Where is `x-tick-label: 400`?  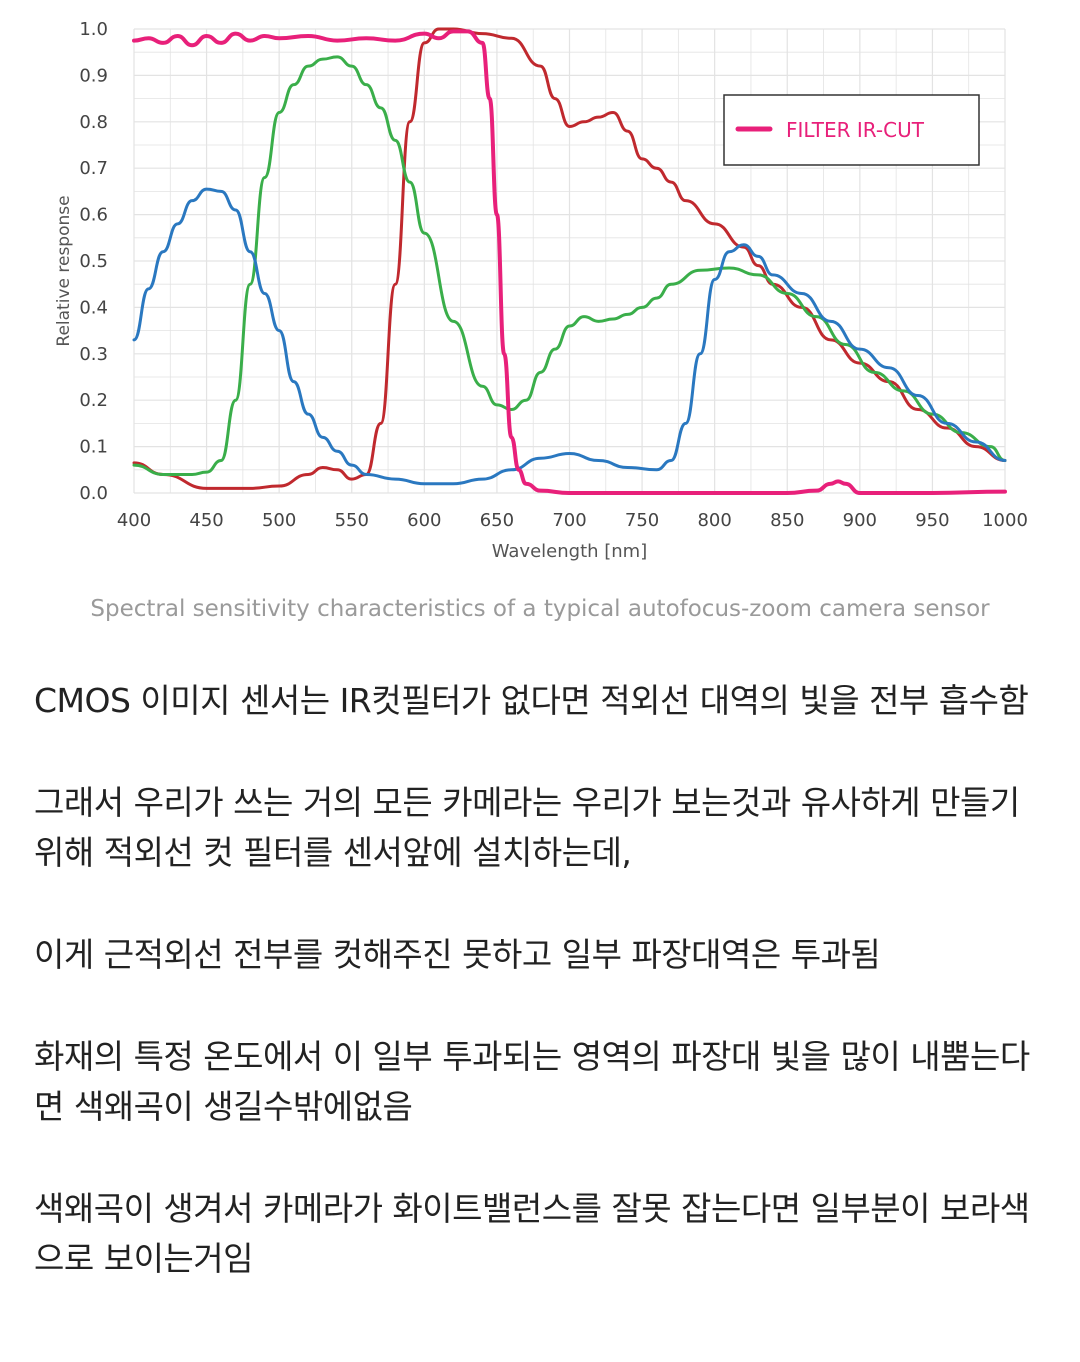
x-tick-label: 400 is located at coordinates (134, 520).